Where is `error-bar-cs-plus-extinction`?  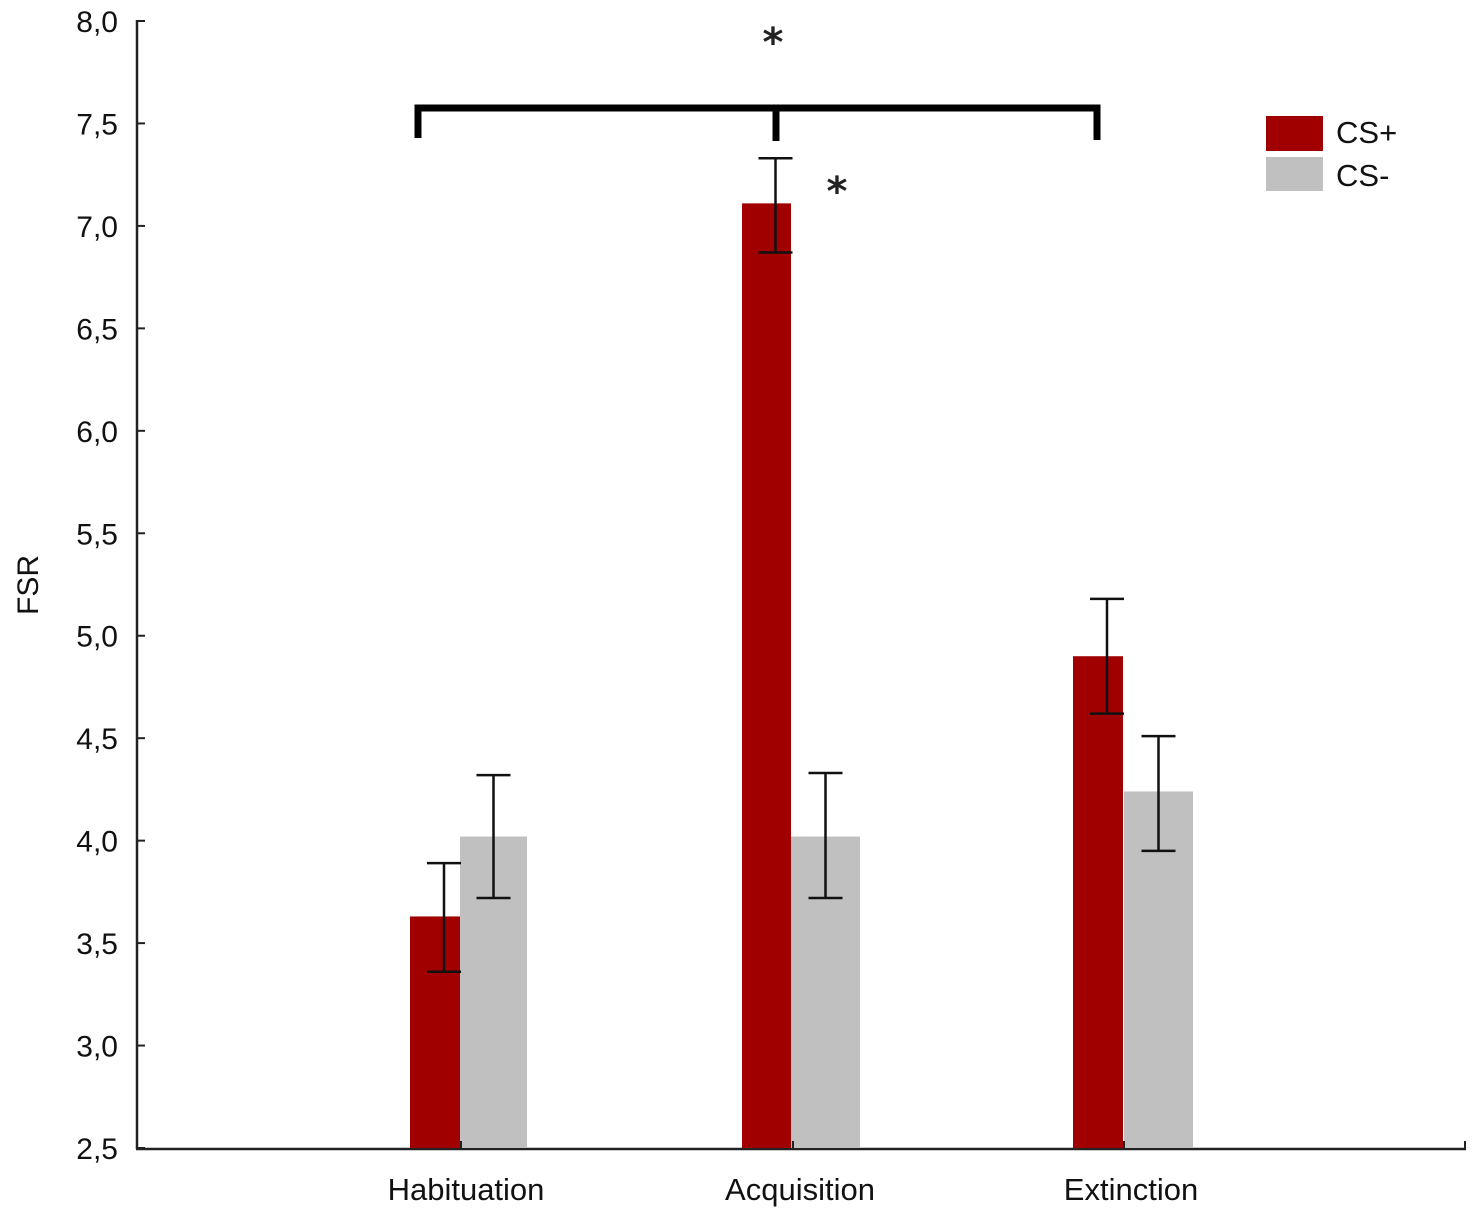
error-bar-cs-plus-extinction is located at coordinates (1107, 656).